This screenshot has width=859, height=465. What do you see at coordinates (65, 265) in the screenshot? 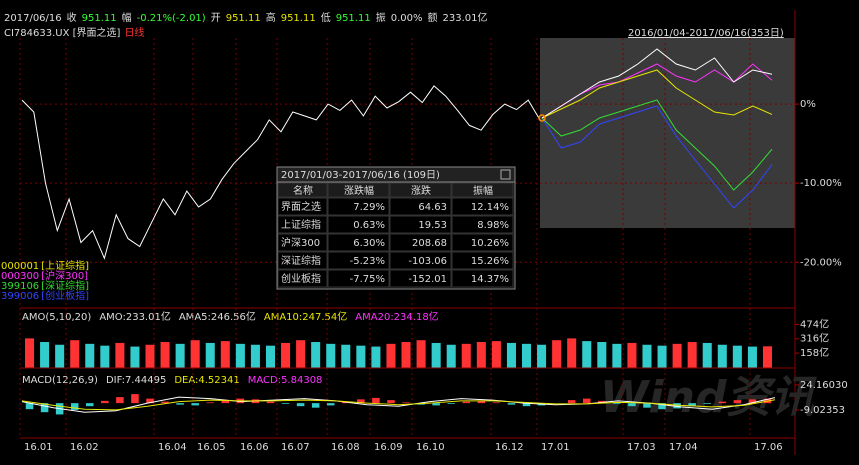
I see `legend-name: [上证综指]` at bounding box center [65, 265].